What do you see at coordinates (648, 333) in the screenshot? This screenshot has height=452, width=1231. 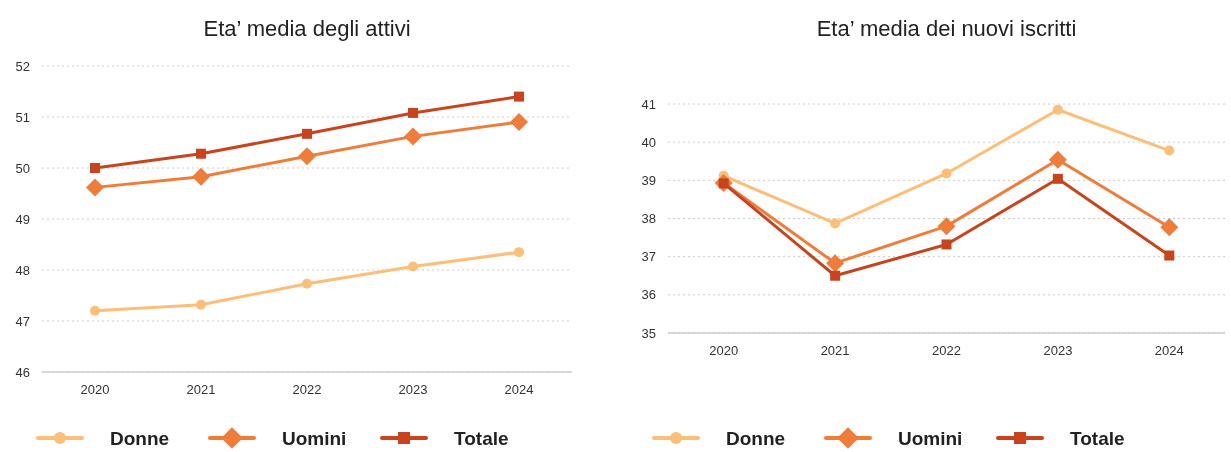 I see `y-tick-label: 35` at bounding box center [648, 333].